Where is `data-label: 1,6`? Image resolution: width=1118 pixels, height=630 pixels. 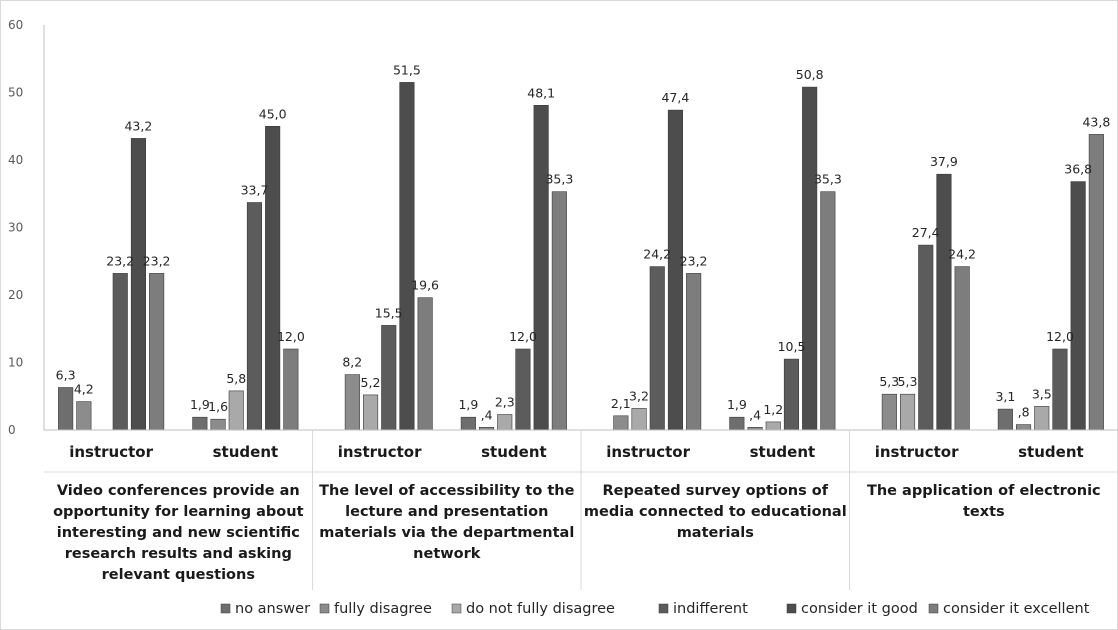 data-label: 1,6 is located at coordinates (218, 406).